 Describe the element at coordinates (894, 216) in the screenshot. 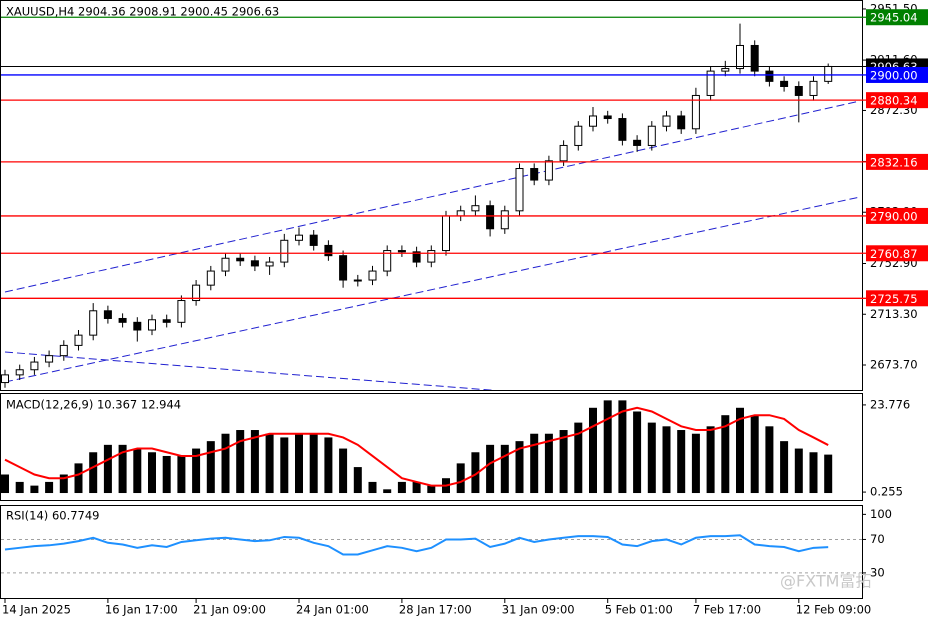

I see `level-label: 2790.00` at that location.